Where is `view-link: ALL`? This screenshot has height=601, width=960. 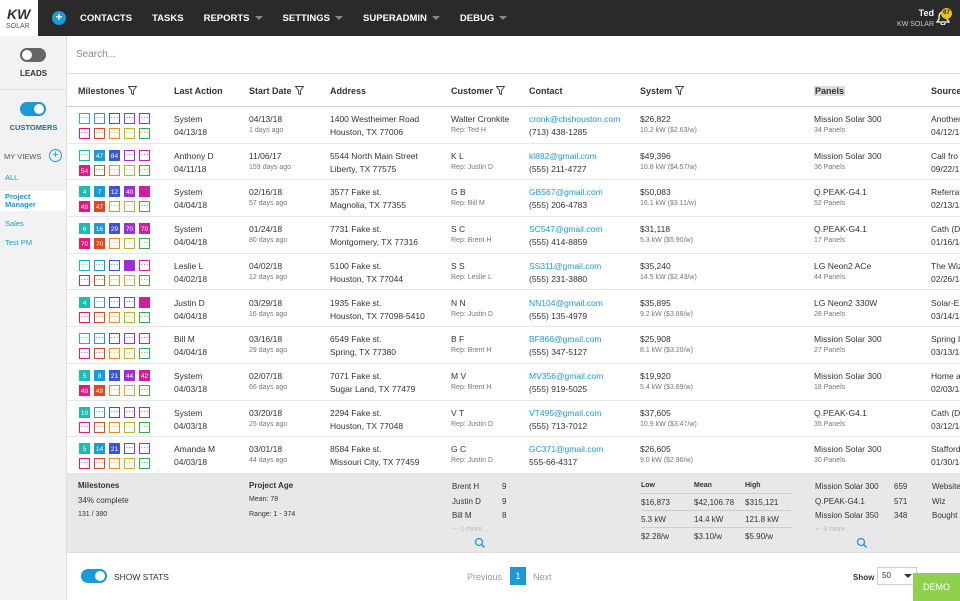
view-link: ALL is located at coordinates (12, 177).